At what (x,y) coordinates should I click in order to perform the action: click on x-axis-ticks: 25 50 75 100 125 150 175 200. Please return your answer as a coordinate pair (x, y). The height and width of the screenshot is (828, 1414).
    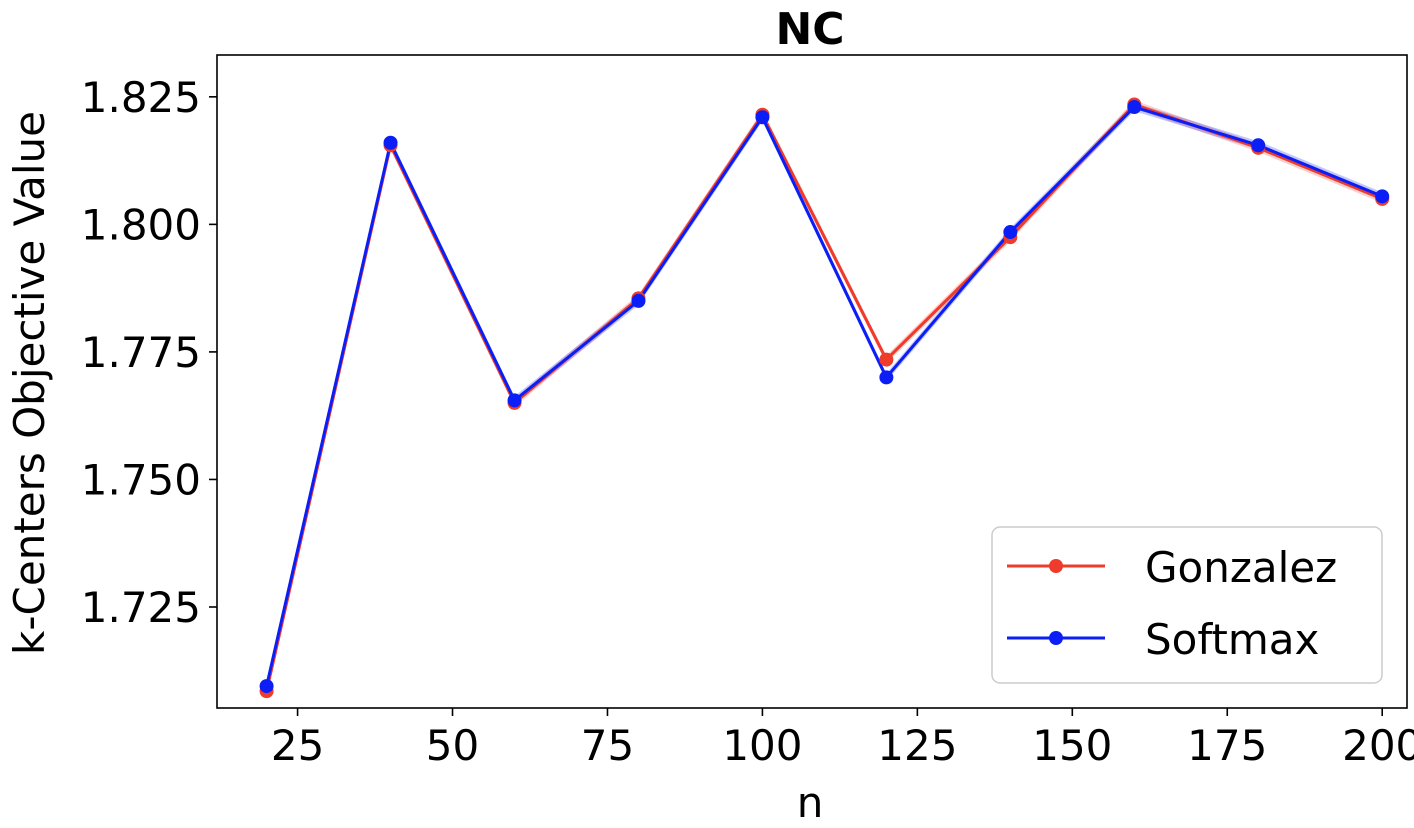
    Looking at the image, I should click on (842, 739).